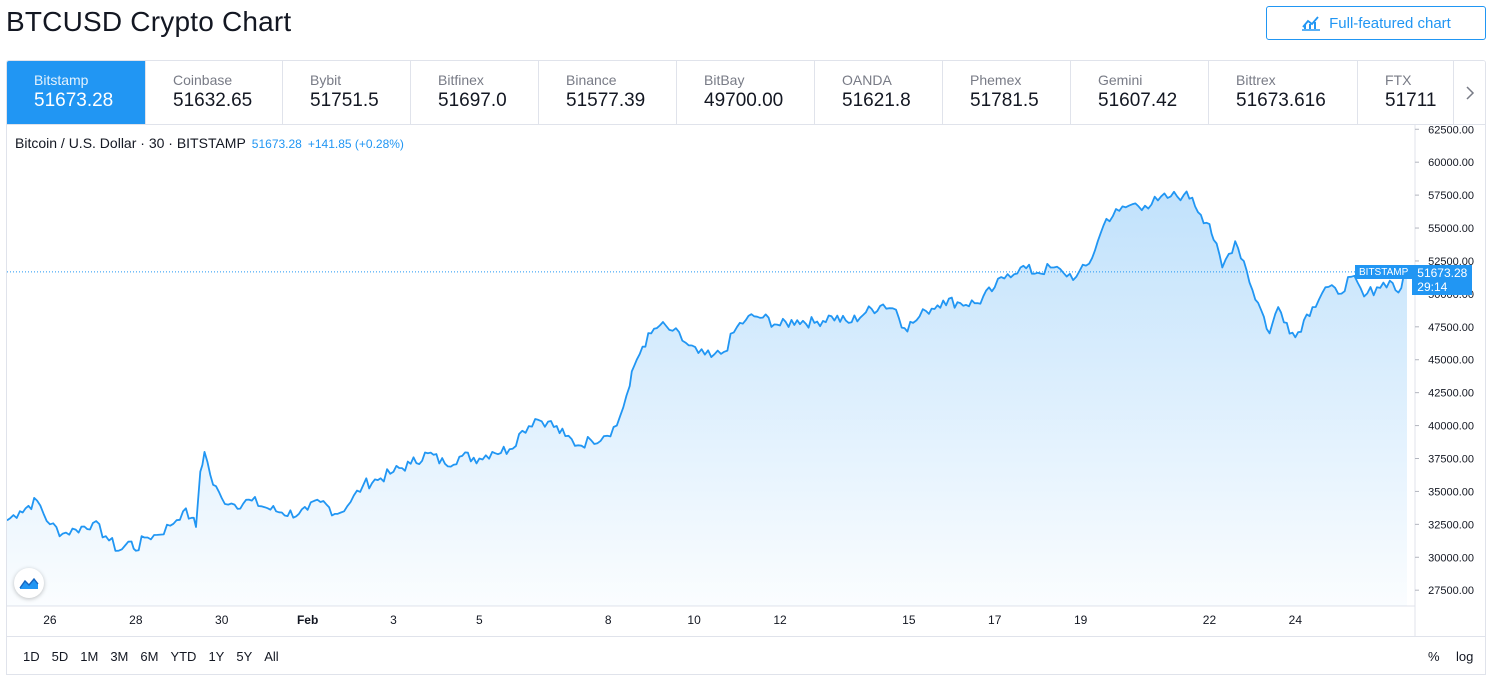 This screenshot has height=681, width=1491. What do you see at coordinates (1081, 620) in the screenshot?
I see `x-tick-label: 19` at bounding box center [1081, 620].